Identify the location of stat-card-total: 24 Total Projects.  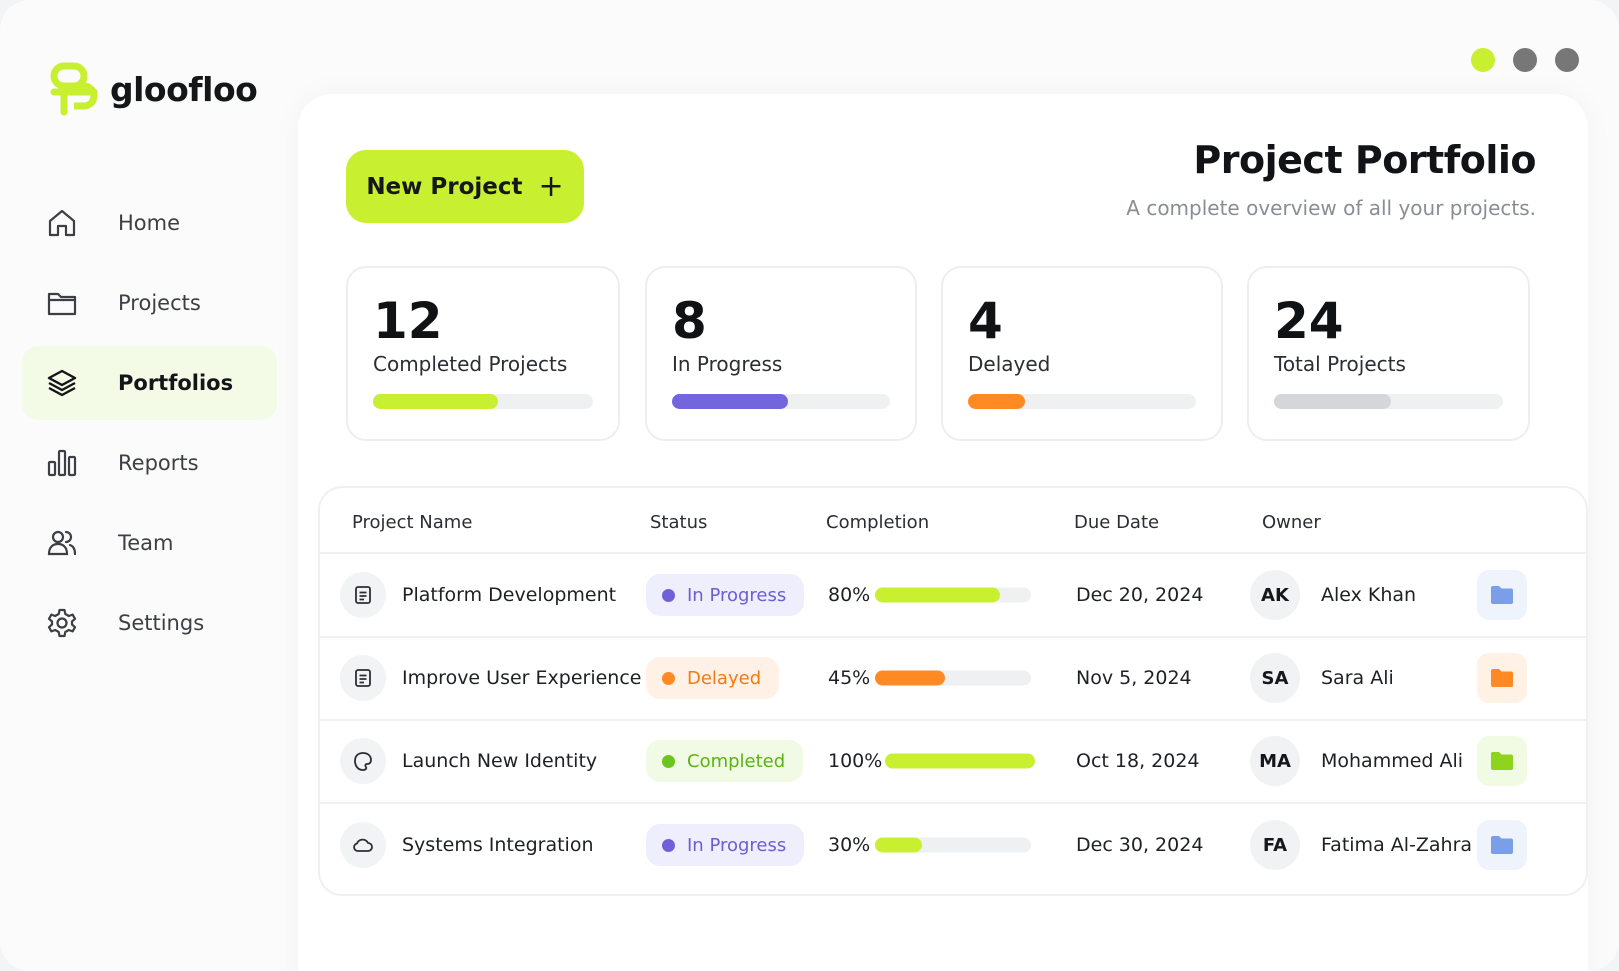
(1388, 353).